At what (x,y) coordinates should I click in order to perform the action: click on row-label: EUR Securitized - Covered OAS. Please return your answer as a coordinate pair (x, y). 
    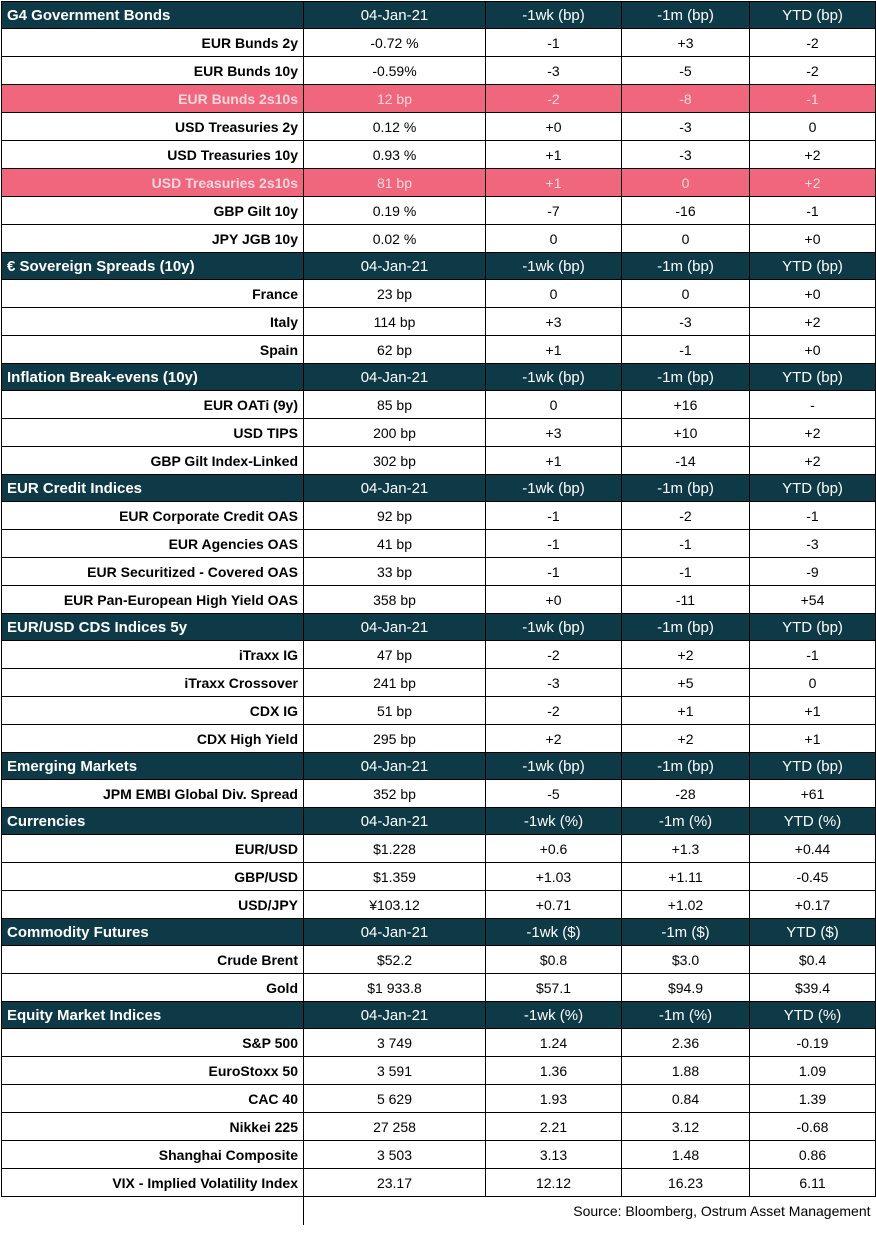
    Looking at the image, I should click on (152, 571).